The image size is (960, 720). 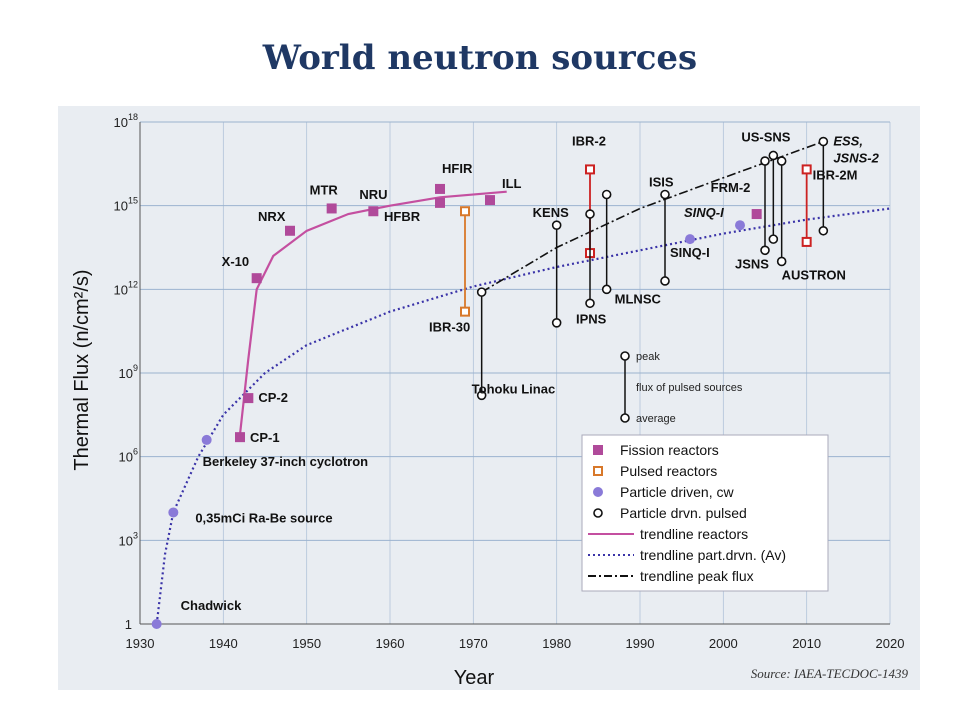 What do you see at coordinates (457, 168) in the screenshot?
I see `fission-reactor-label: HFIR` at bounding box center [457, 168].